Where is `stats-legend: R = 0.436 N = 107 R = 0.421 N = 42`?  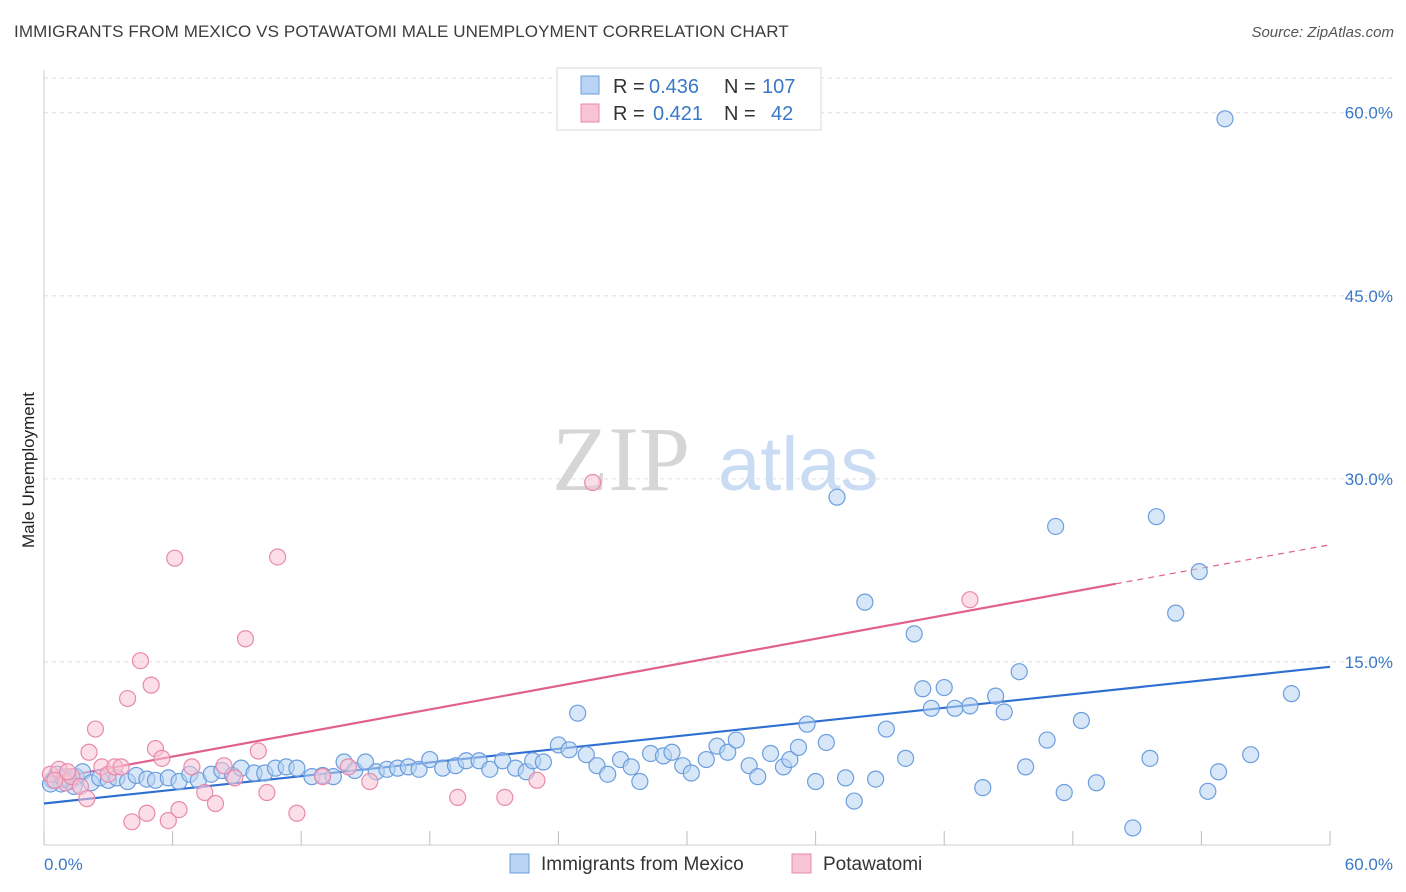
stats-legend: R = 0.436 N = 107 R = 0.421 N = 42 is located at coordinates (689, 99).